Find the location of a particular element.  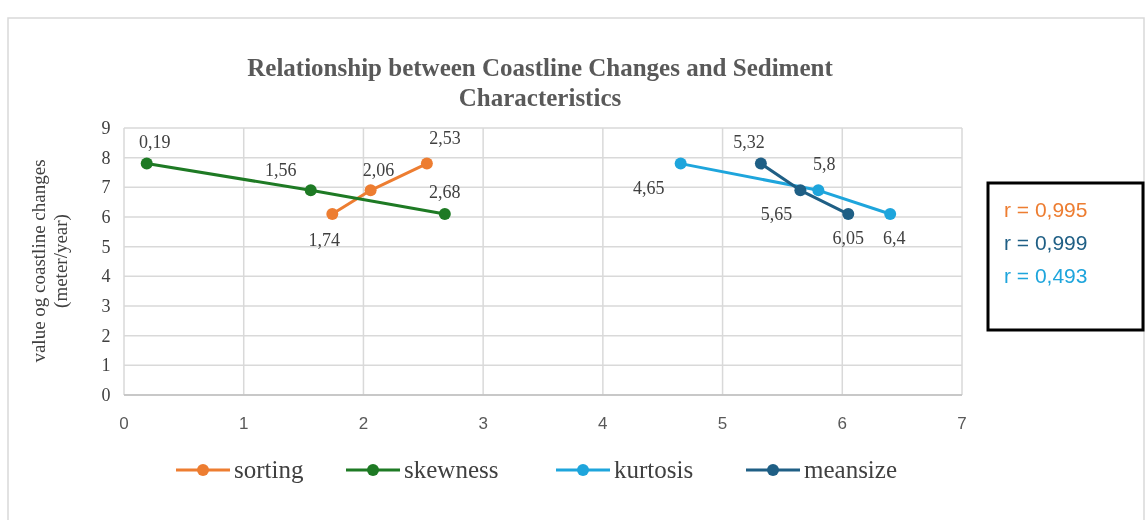

text: r = 0,493 is located at coordinates (1046, 275).